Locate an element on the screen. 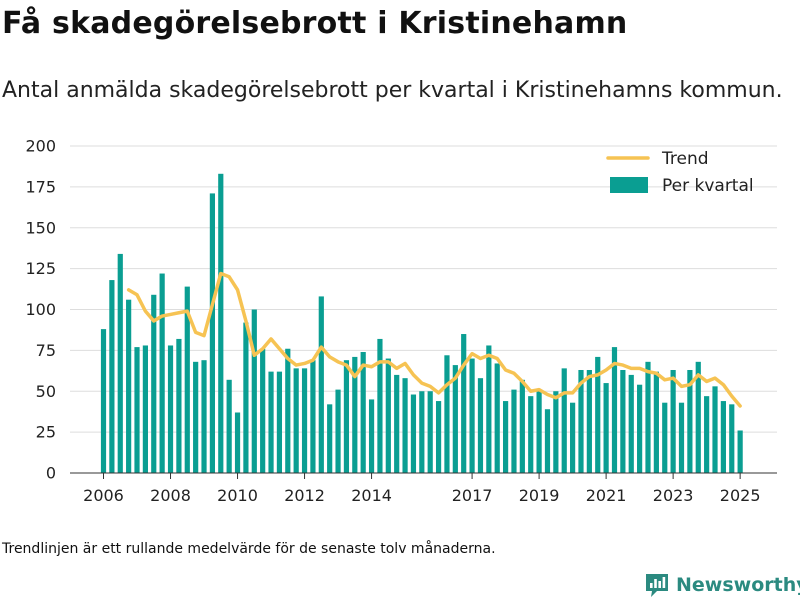 The image size is (800, 600). x-tick-label: 2012 is located at coordinates (304, 495).